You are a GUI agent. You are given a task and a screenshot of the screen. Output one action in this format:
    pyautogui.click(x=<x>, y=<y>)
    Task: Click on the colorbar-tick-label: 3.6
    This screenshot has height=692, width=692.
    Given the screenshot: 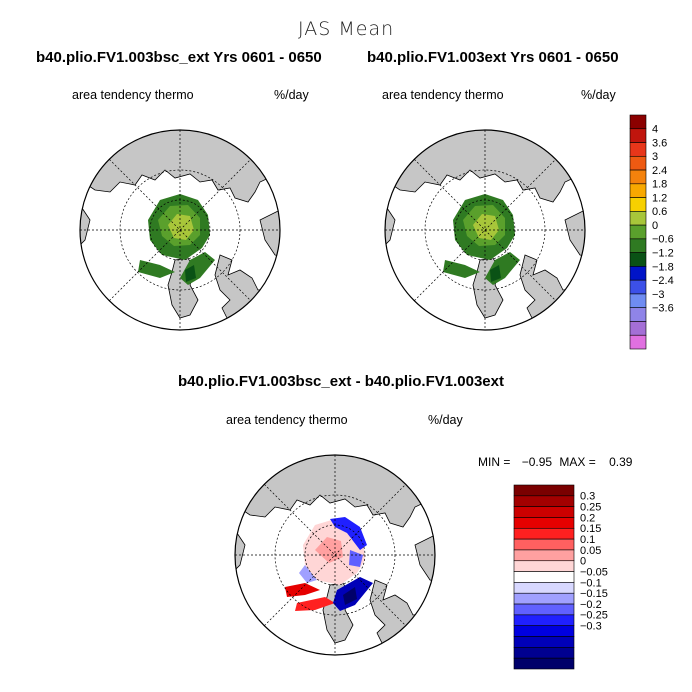 What is the action you would take?
    pyautogui.click(x=659, y=143)
    